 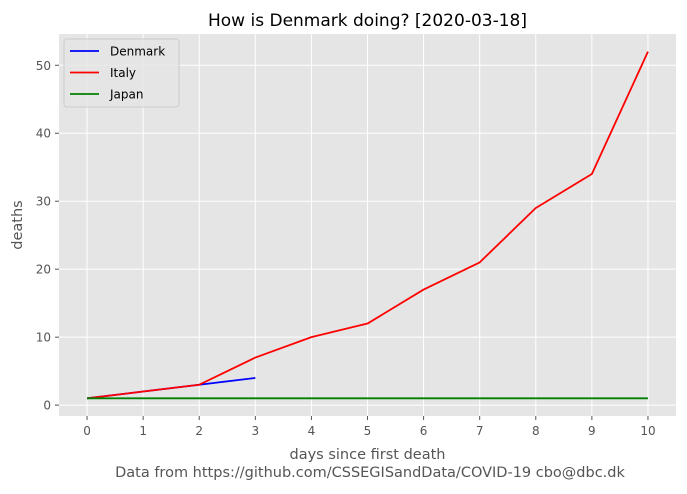 I want to click on y-tick-label: 30, so click(x=43, y=202).